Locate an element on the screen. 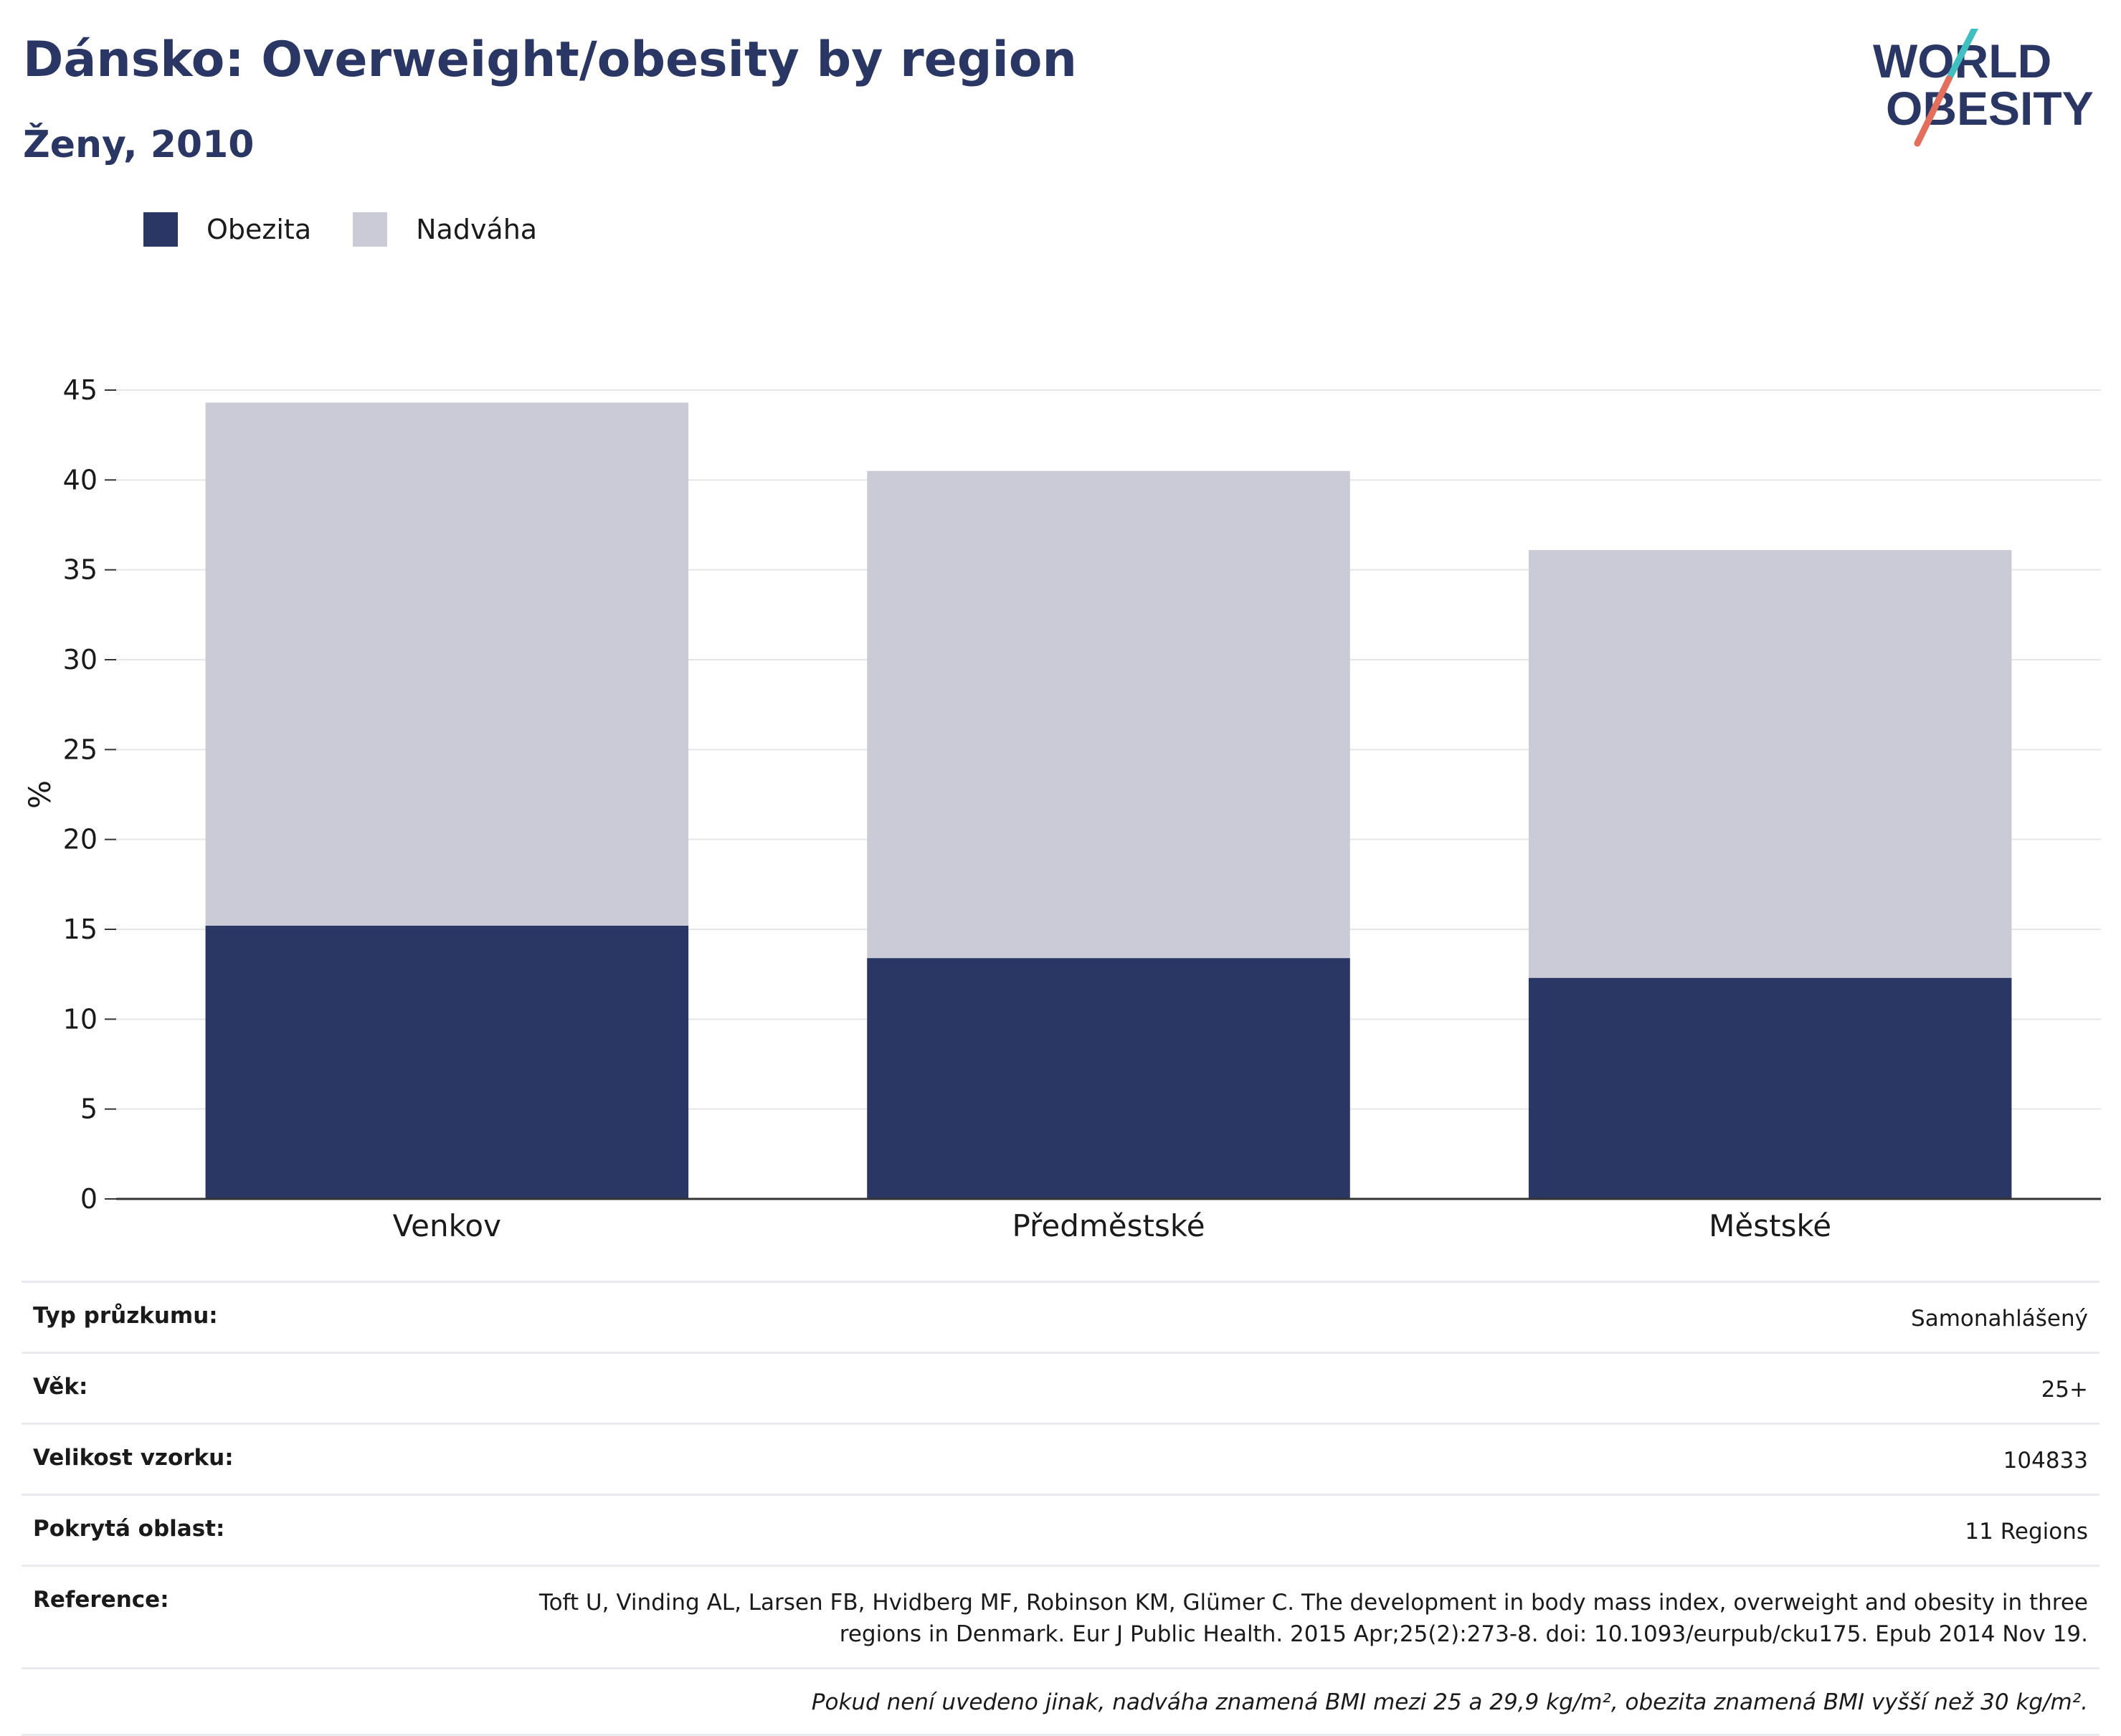  world-obesity-logo: WORLD OBESITY is located at coordinates (1983, 88).